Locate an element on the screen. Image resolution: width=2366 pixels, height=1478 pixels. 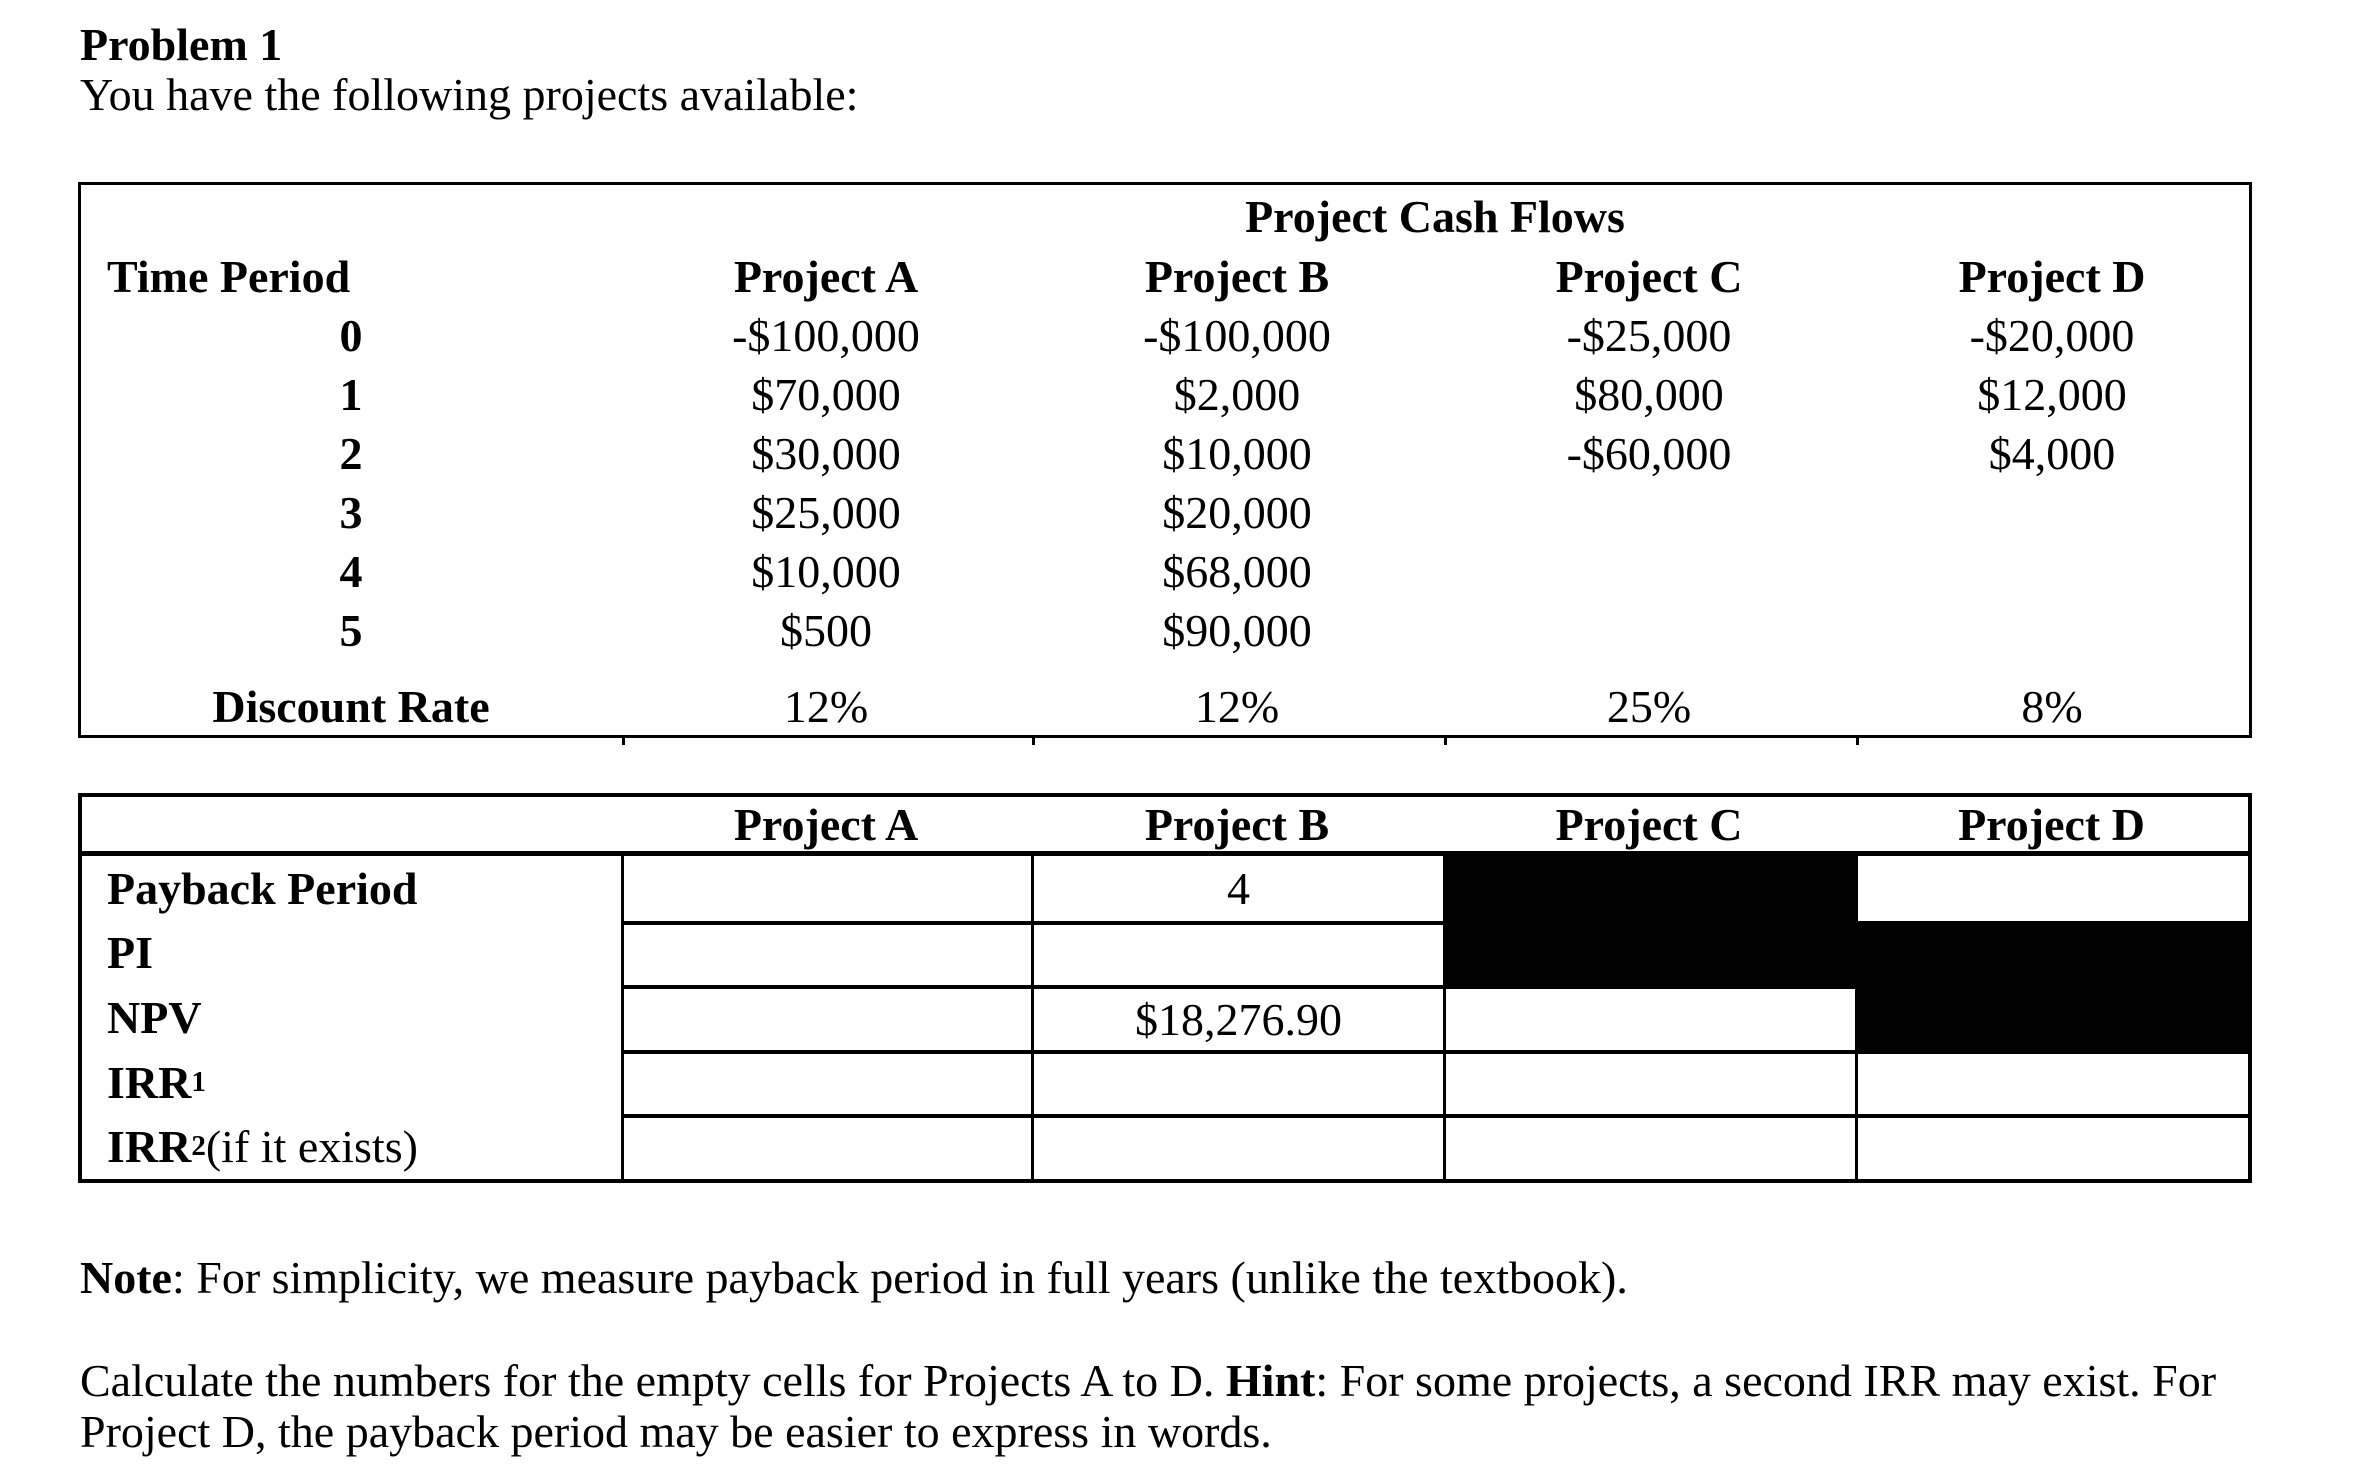
column-header-project-c: Project C is located at coordinates (1649, 276).